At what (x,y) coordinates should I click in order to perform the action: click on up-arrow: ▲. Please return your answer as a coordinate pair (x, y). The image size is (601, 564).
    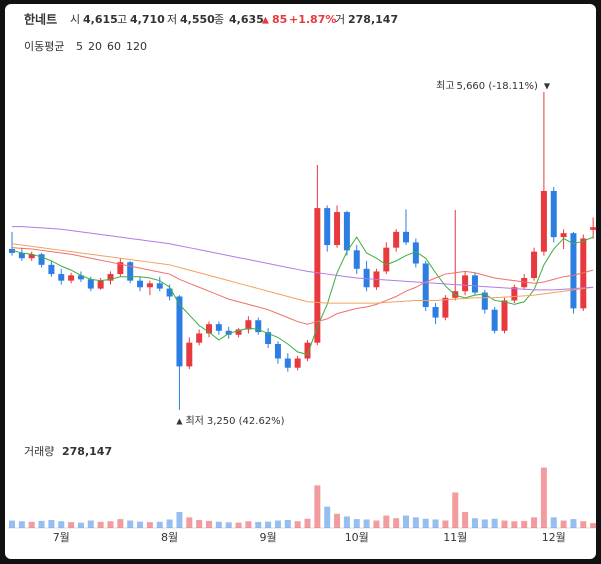
    Looking at the image, I should click on (265, 21).